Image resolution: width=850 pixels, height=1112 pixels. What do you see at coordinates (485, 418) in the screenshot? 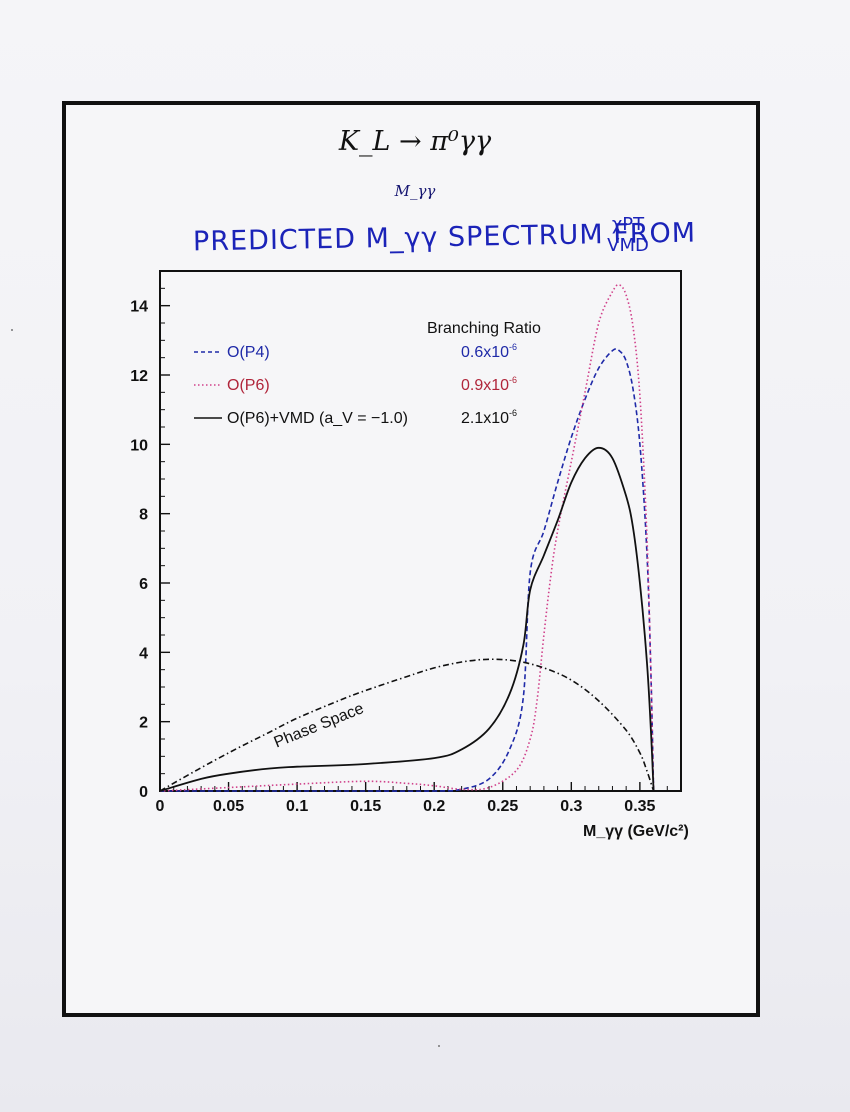
I see `legend-br-vmd-mantissa: 2.1x10` at bounding box center [485, 418].